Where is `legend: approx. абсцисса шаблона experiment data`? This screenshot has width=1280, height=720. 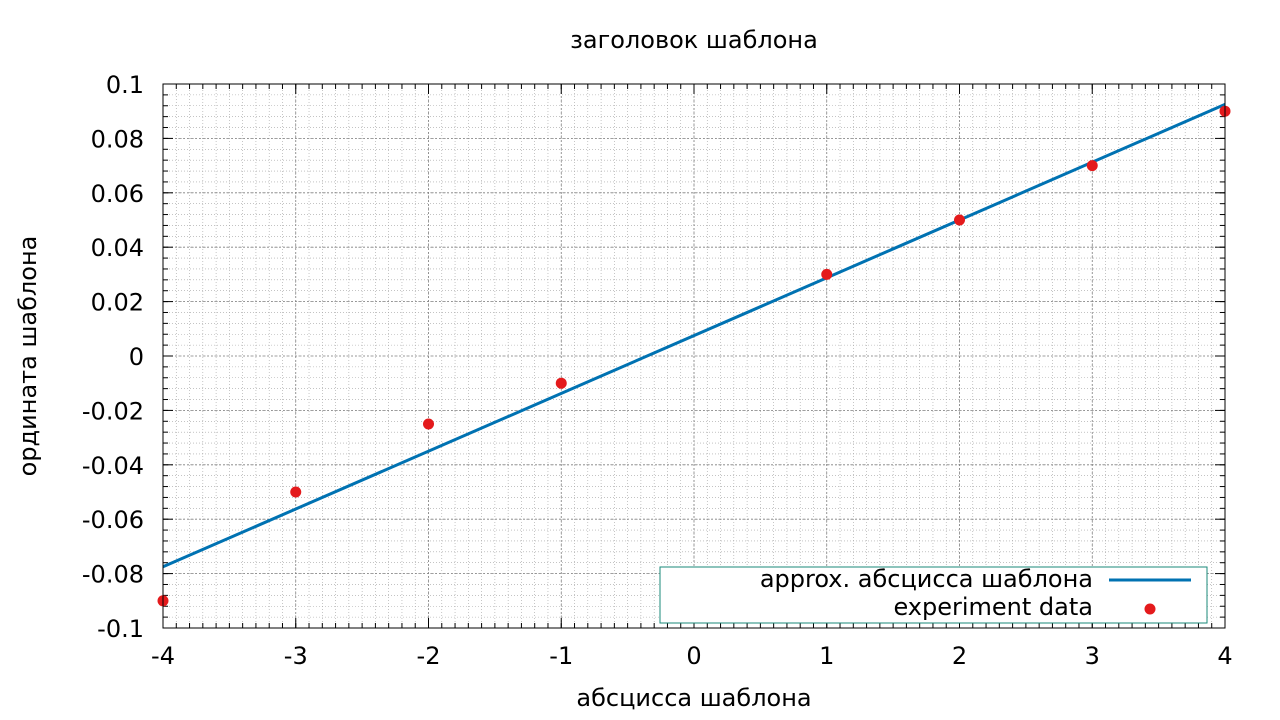 legend: approx. абсцисса шаблона experiment data is located at coordinates (933, 594).